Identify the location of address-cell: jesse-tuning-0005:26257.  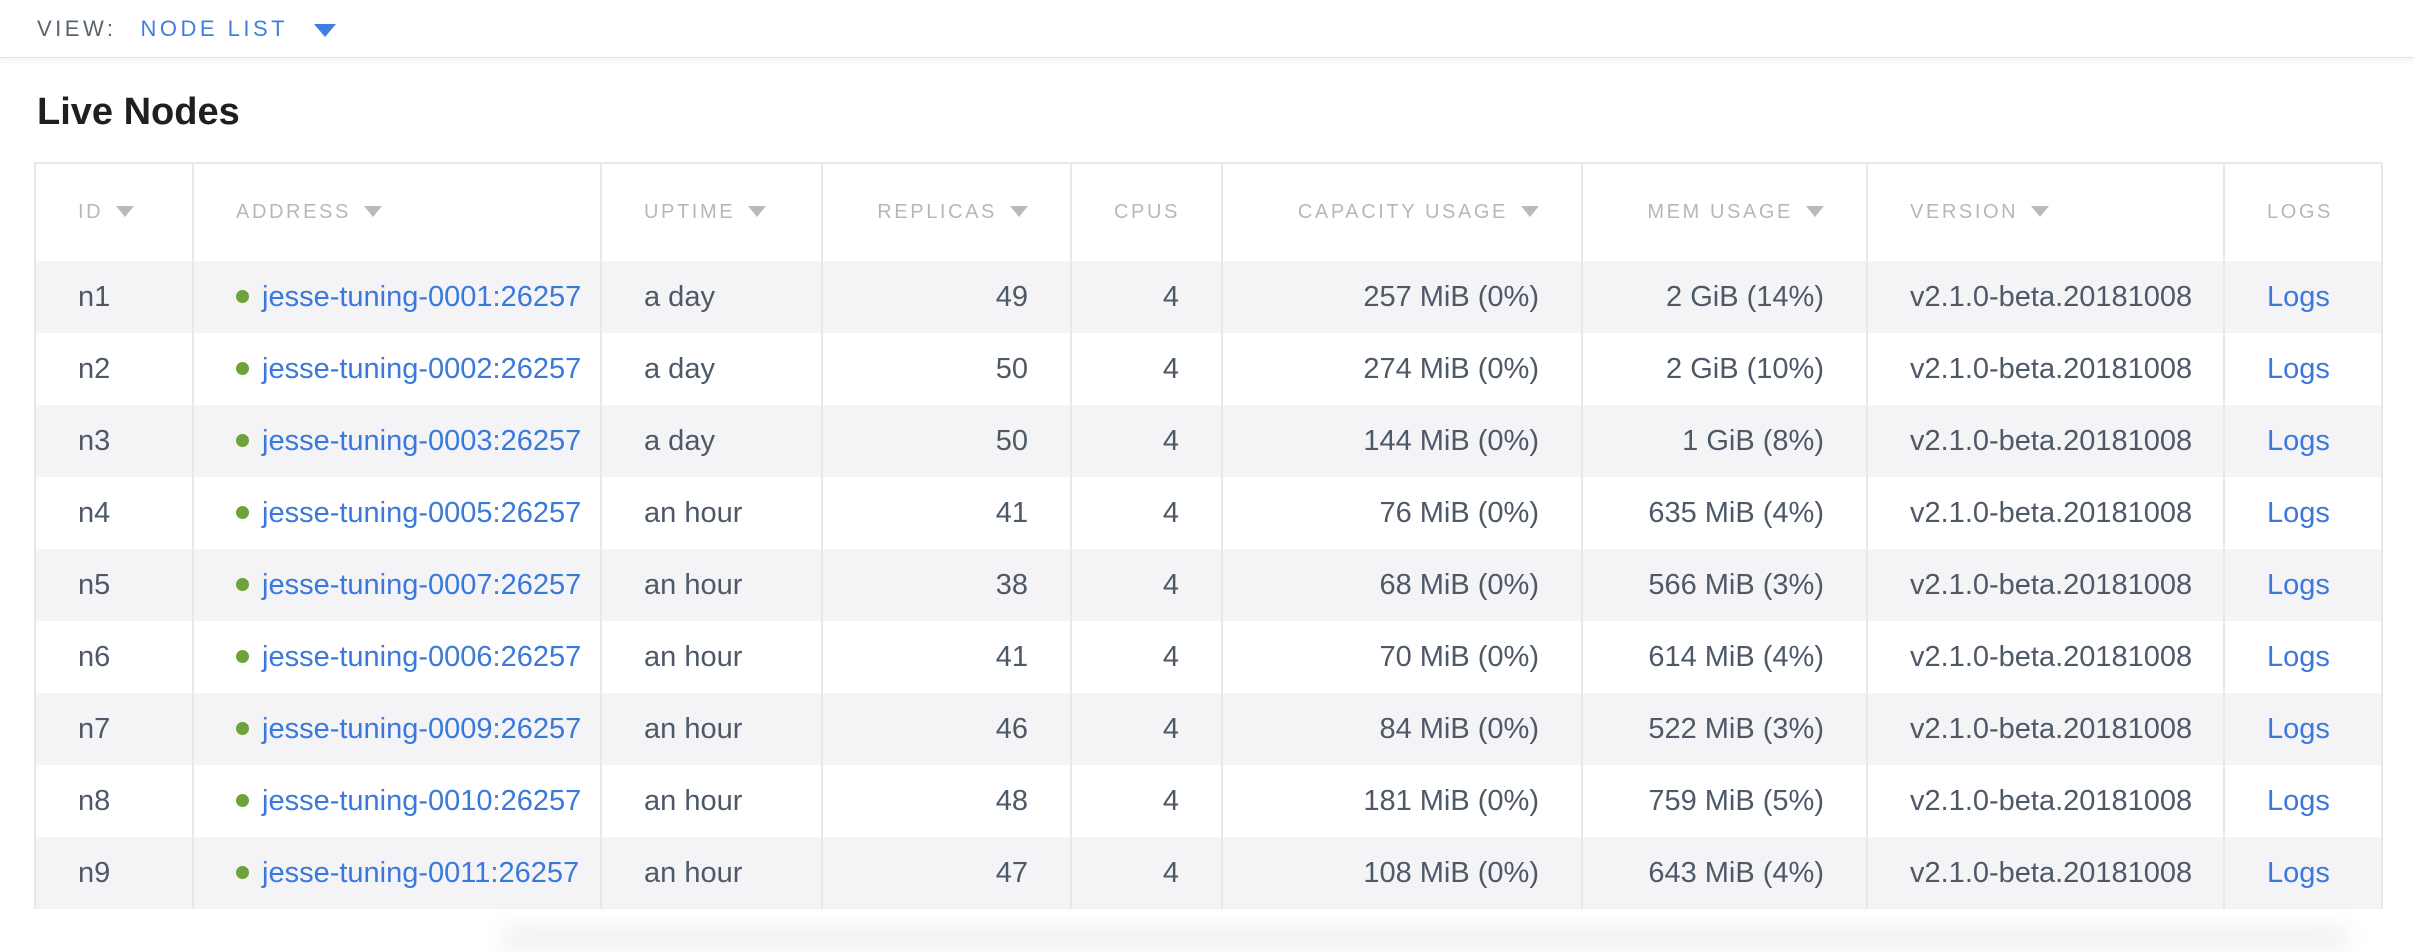
(396, 513).